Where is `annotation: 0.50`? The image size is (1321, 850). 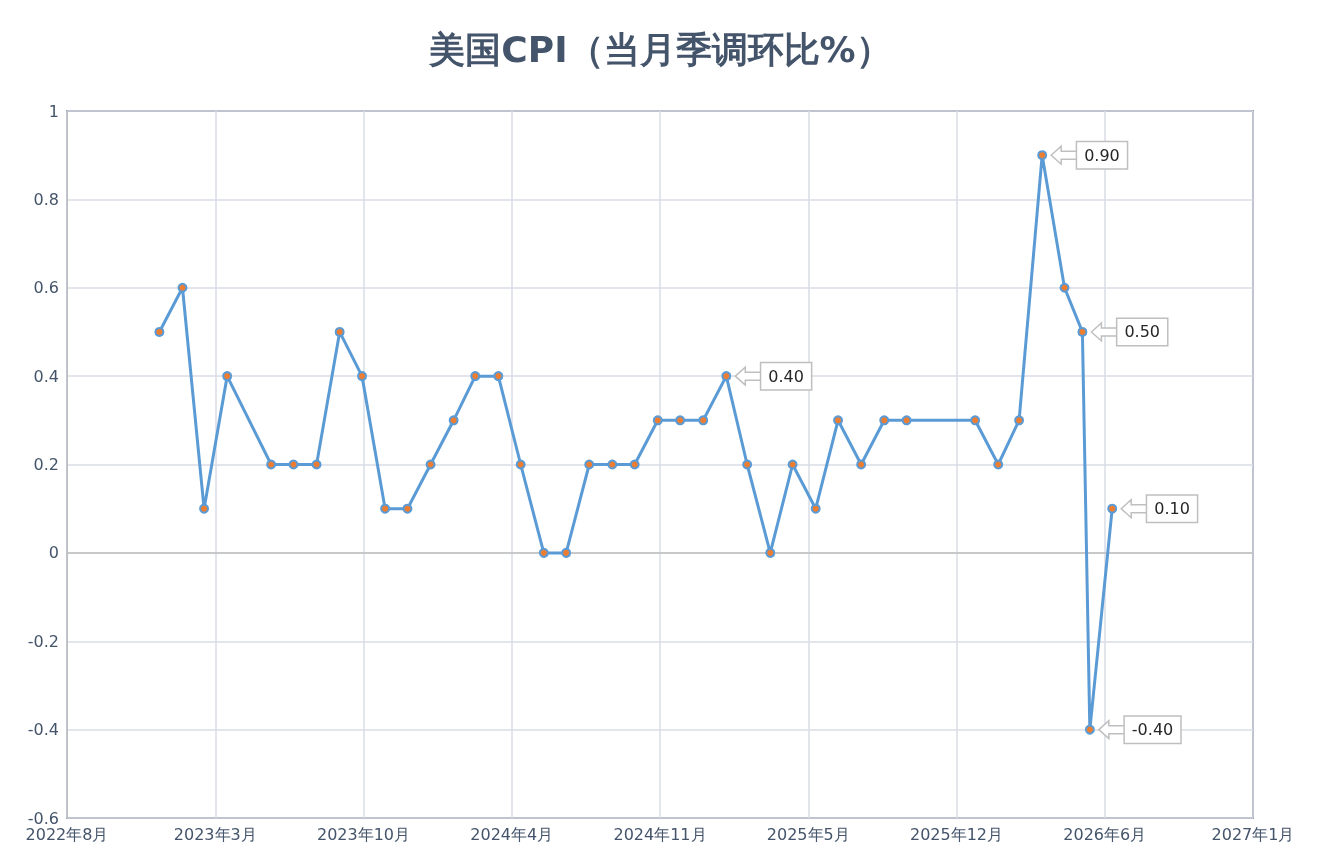 annotation: 0.50 is located at coordinates (1142, 332).